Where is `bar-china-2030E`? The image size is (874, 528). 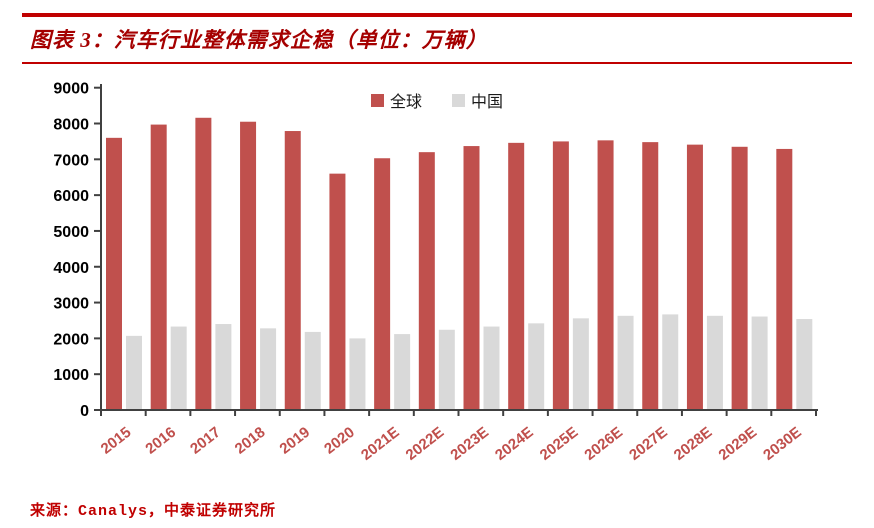 bar-china-2030E is located at coordinates (804, 364).